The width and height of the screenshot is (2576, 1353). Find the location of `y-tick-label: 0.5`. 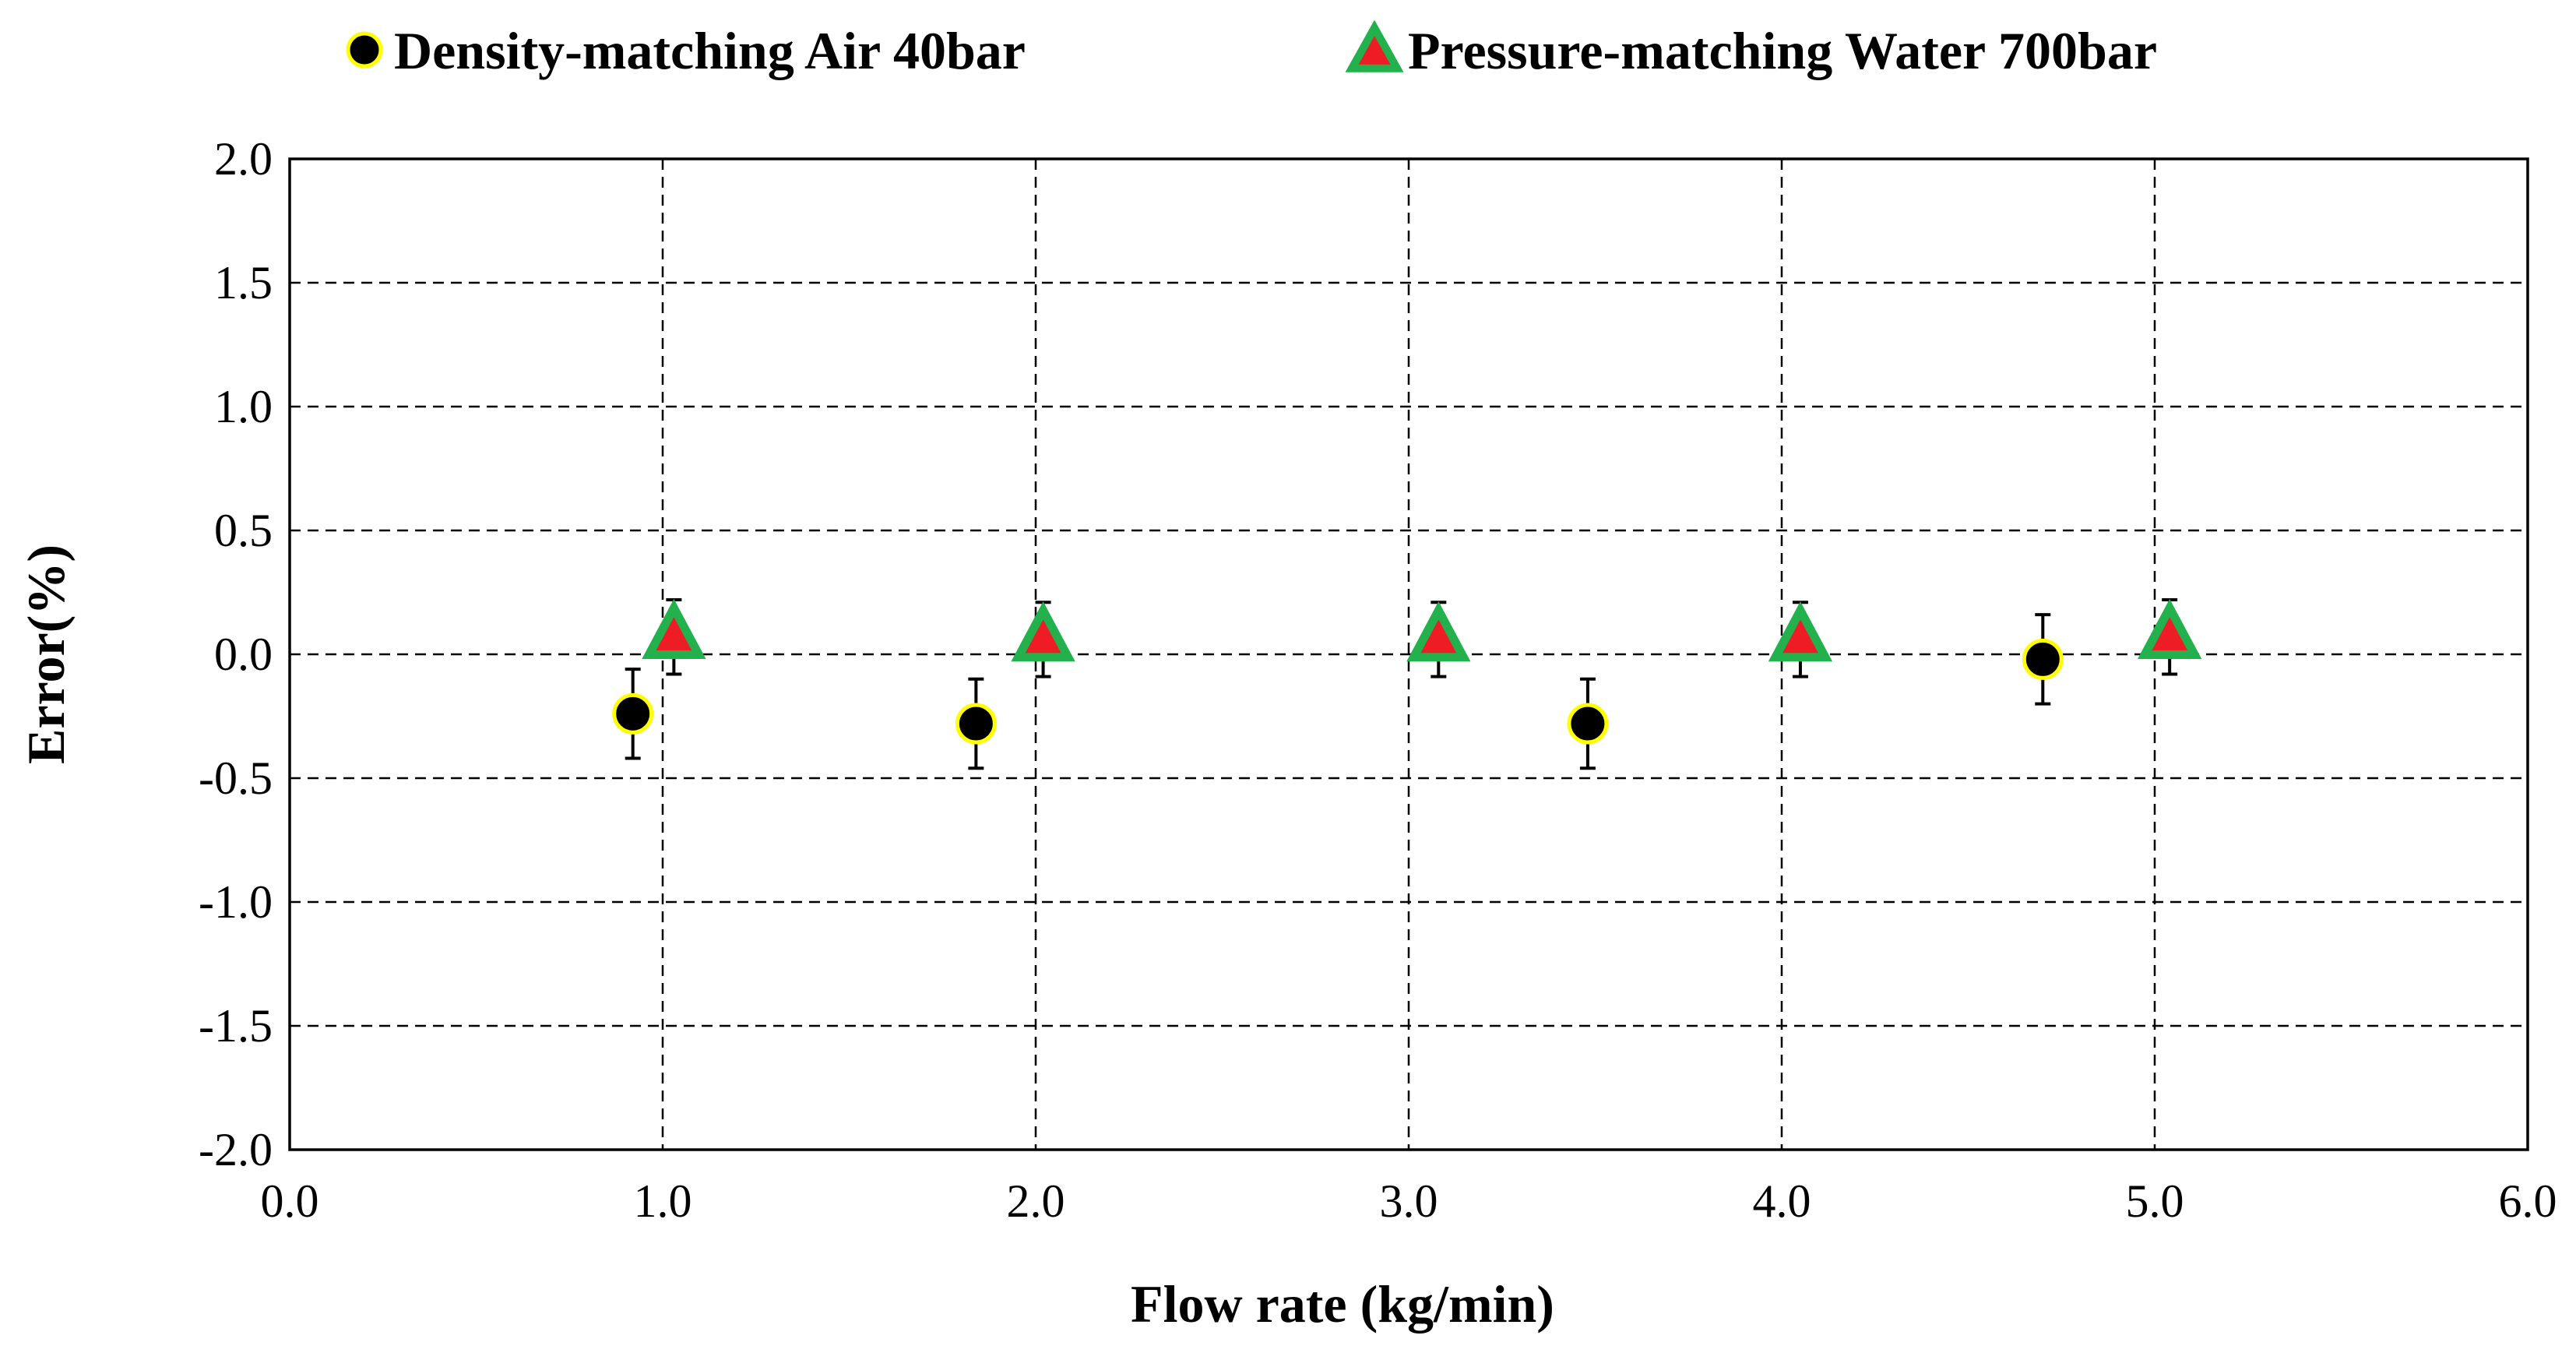

y-tick-label: 0.5 is located at coordinates (243, 530).